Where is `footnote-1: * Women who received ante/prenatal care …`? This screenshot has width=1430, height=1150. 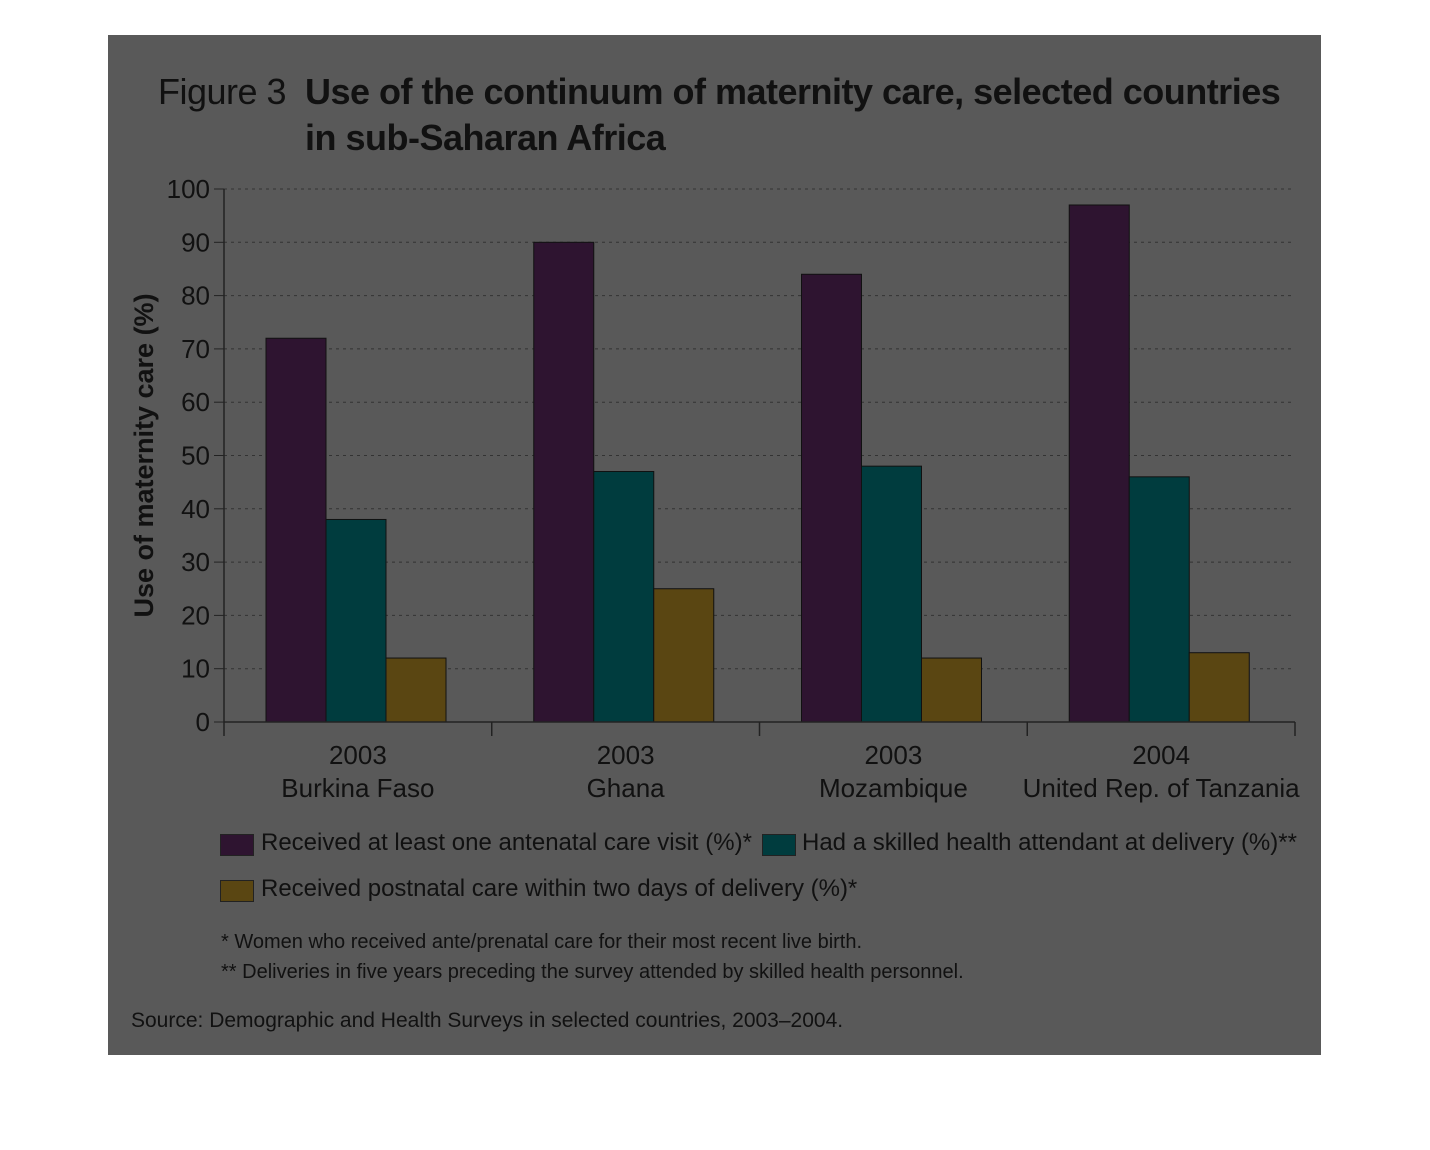
footnote-1: * Women who received ante/prenatal care … is located at coordinates (542, 942).